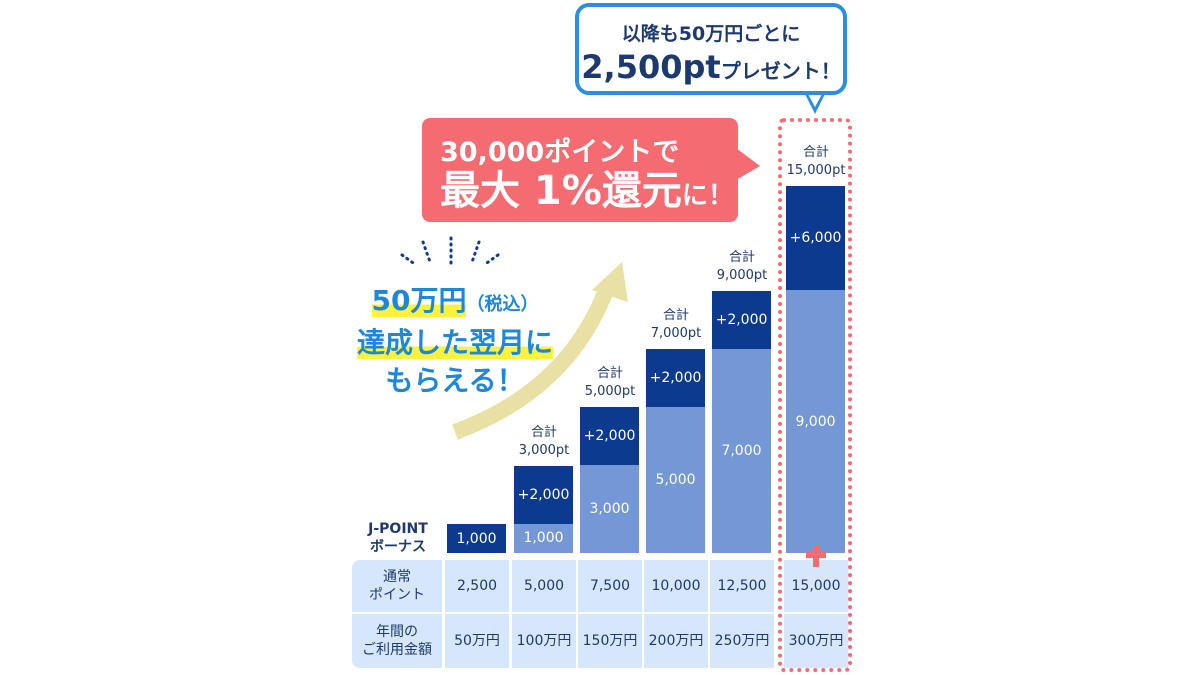  What do you see at coordinates (610, 586) in the screenshot?
I see `normal-points-cell: 7,500` at bounding box center [610, 586].